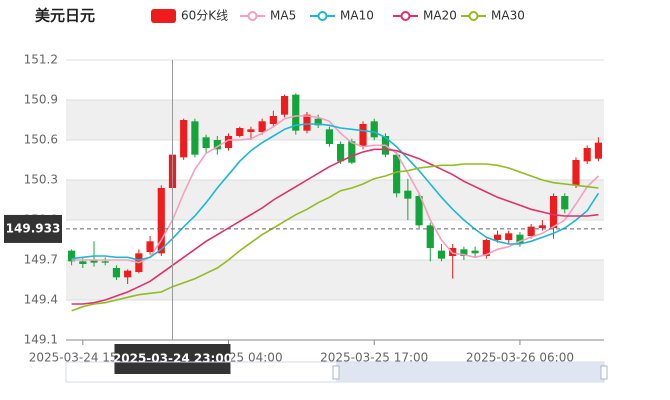 The height and width of the screenshot is (400, 670). I want to click on y-tick-label: 149.4, so click(41, 300).